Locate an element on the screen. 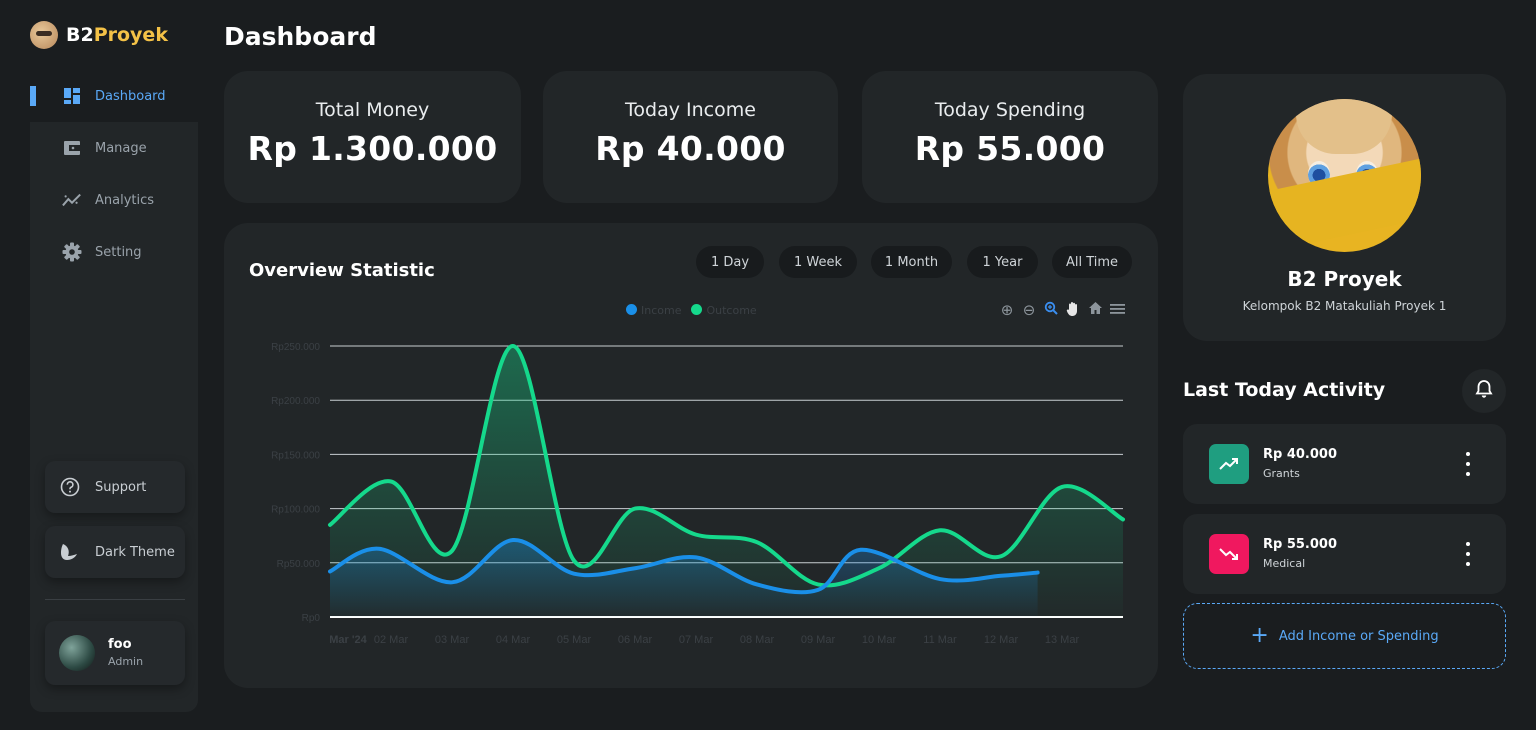 The height and width of the screenshot is (730, 1536). user-card: foo Admin is located at coordinates (115, 653).